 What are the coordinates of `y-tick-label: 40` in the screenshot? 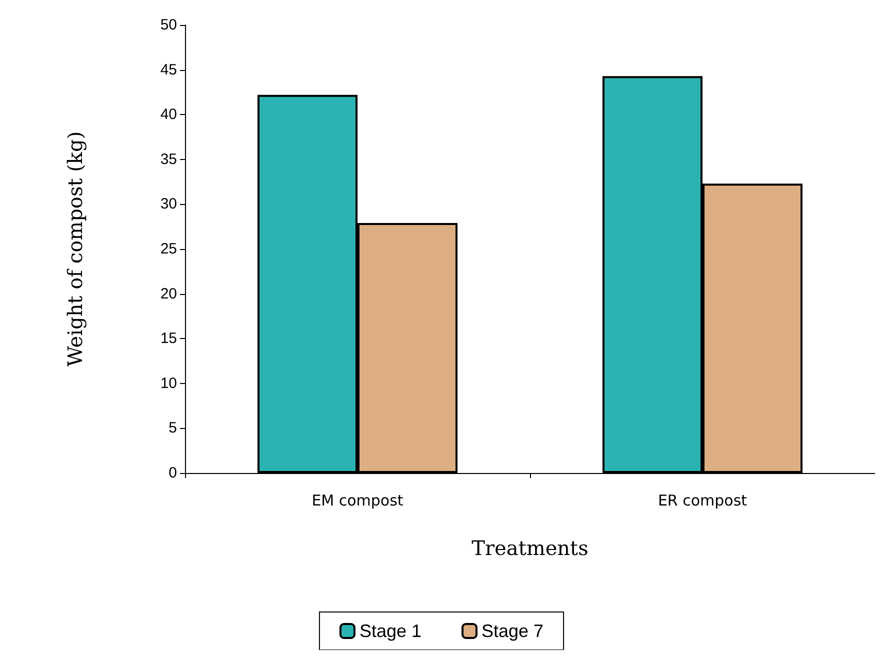 It's located at (168, 115).